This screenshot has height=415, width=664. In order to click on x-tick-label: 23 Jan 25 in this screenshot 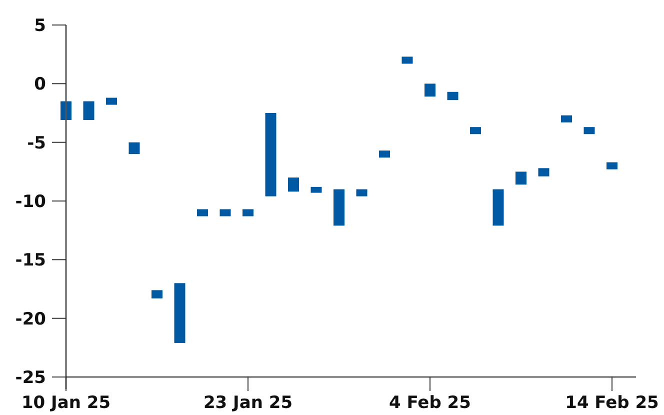, I will do `click(248, 403)`.